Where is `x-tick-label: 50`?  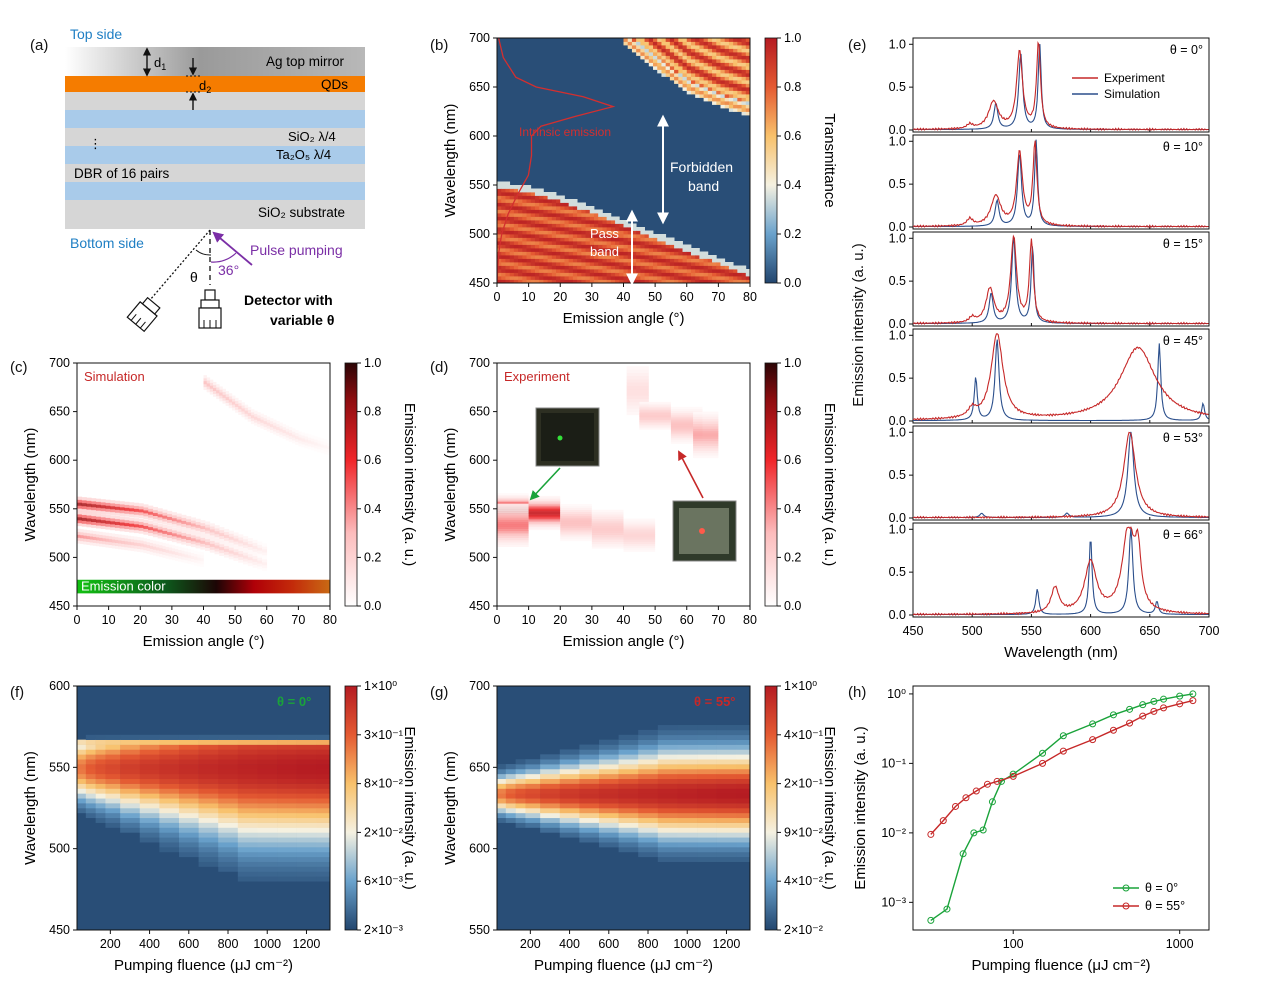
x-tick-label: 50 is located at coordinates (655, 297).